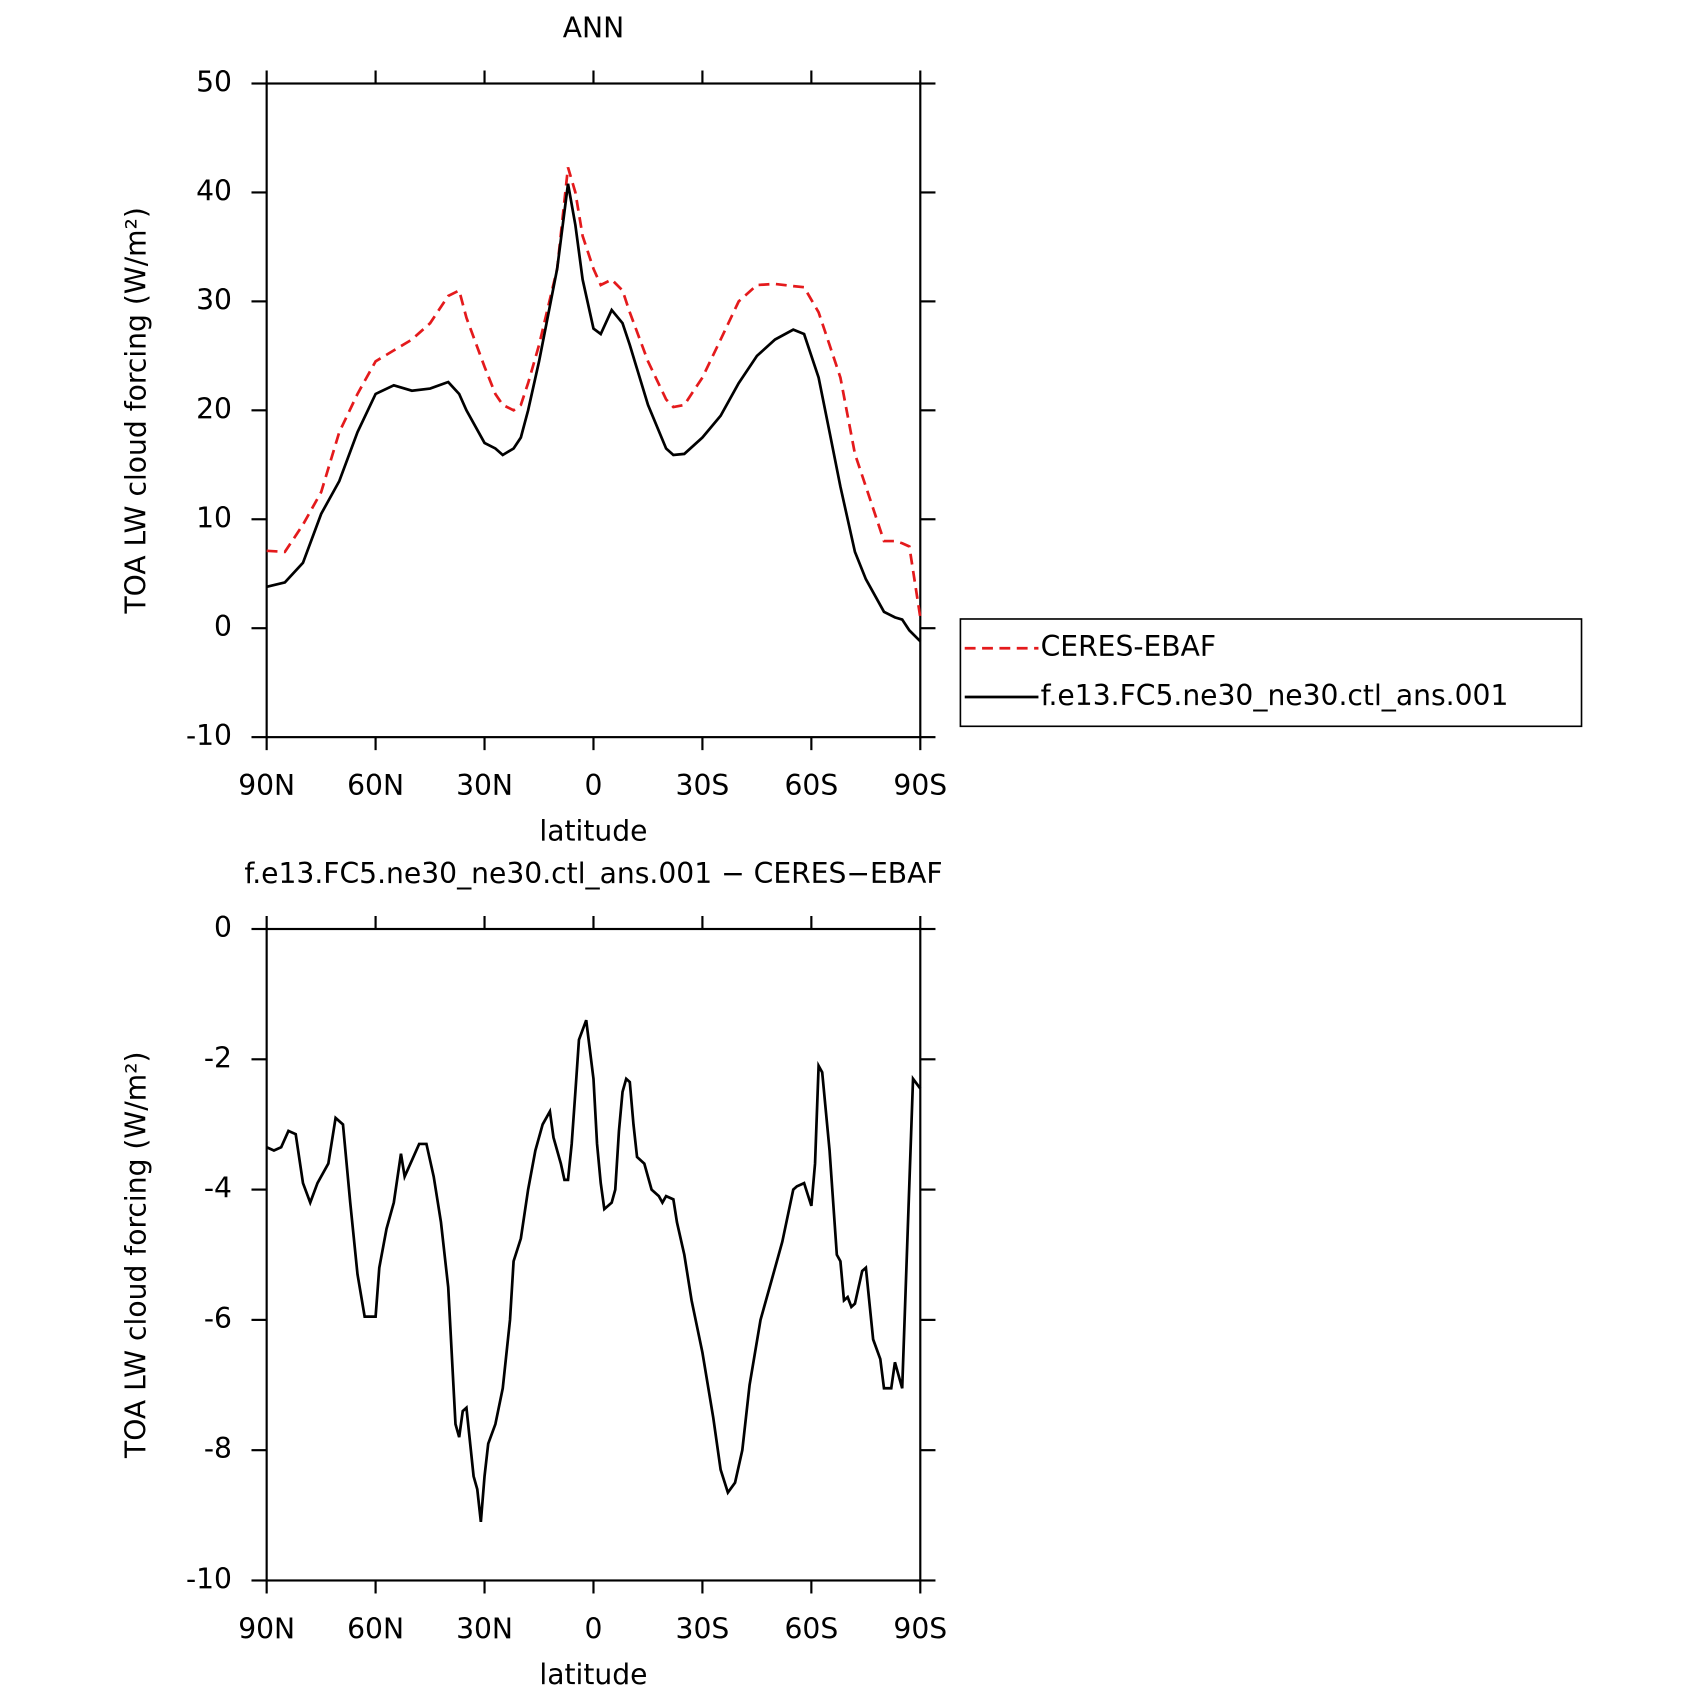 This screenshot has height=1703, width=1691. I want to click on y-tick-label: -8, so click(218, 1448).